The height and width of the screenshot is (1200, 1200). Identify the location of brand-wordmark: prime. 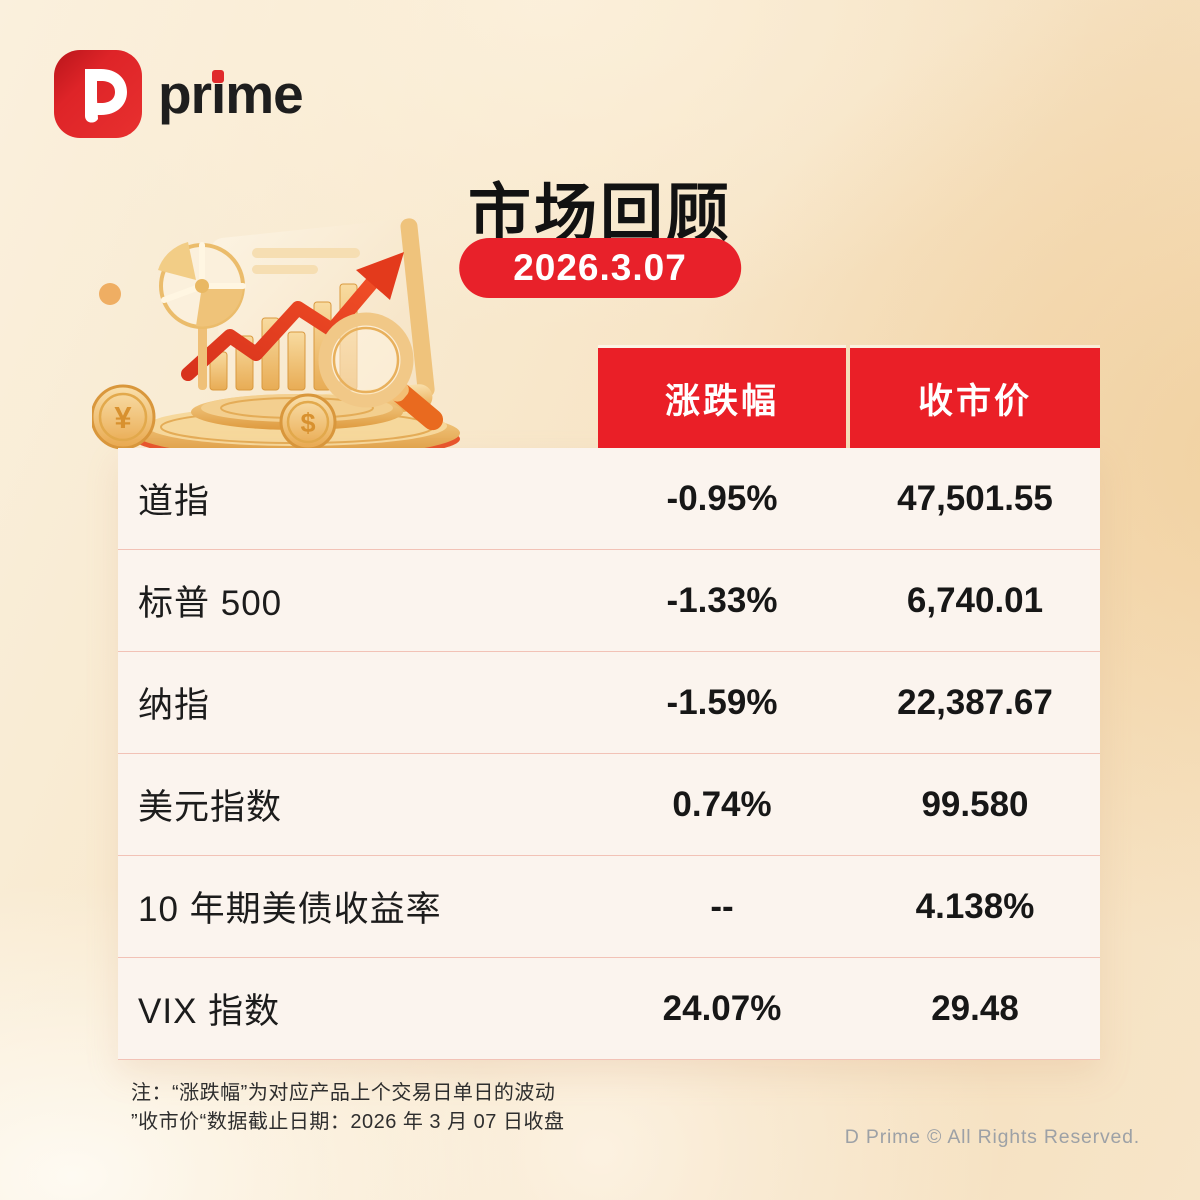
(231, 93).